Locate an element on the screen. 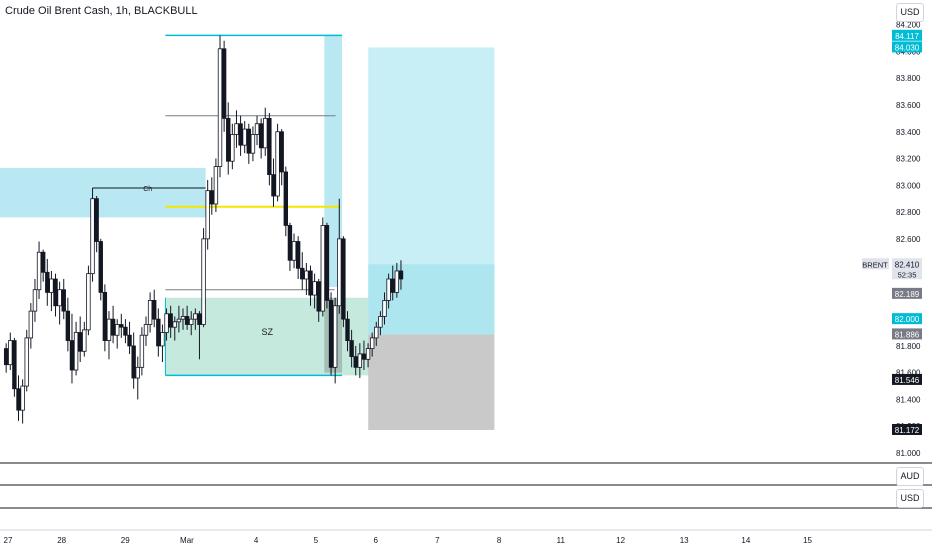  y-tick-label: 81.400 is located at coordinates (908, 399).